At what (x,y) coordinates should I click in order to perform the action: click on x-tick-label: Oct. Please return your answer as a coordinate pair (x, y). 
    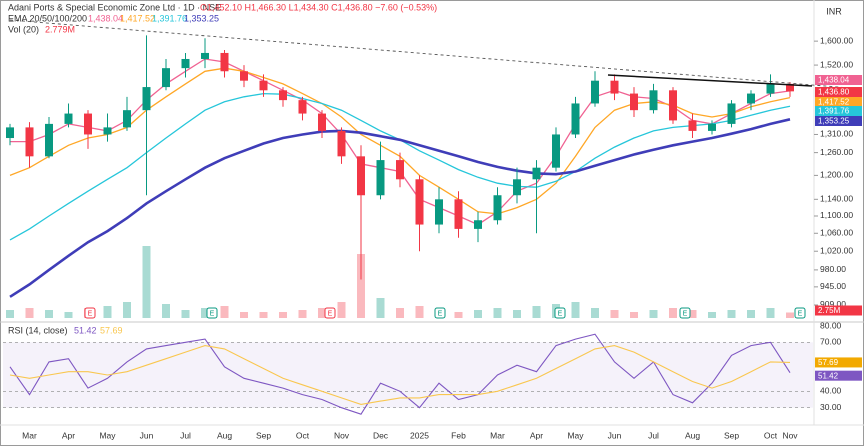
    Looking at the image, I should click on (303, 435).